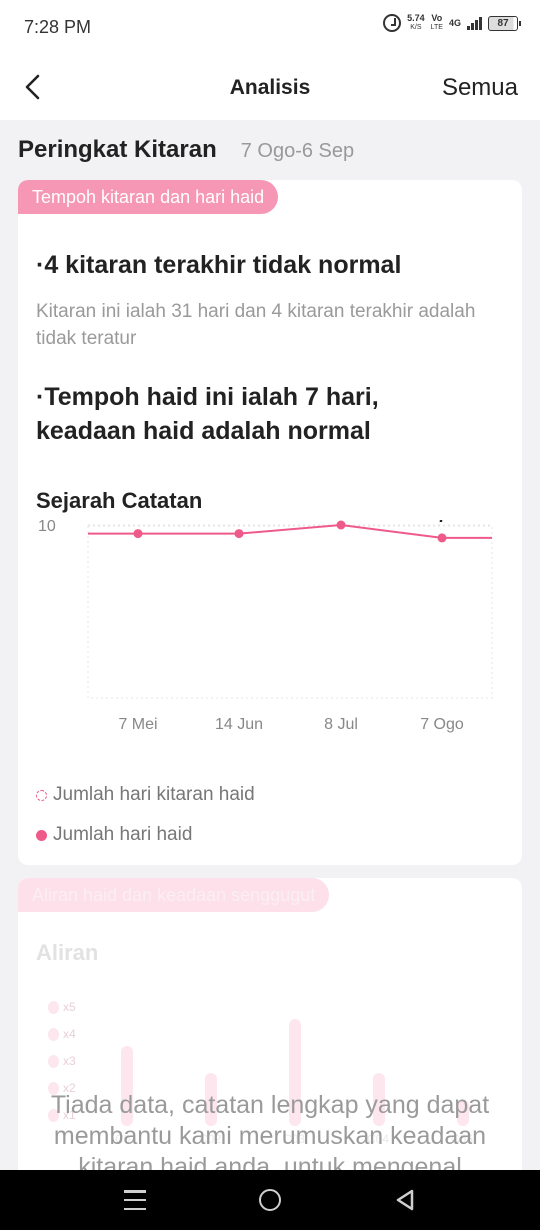  I want to click on legend-period: Jumlah hari haid, so click(114, 835).